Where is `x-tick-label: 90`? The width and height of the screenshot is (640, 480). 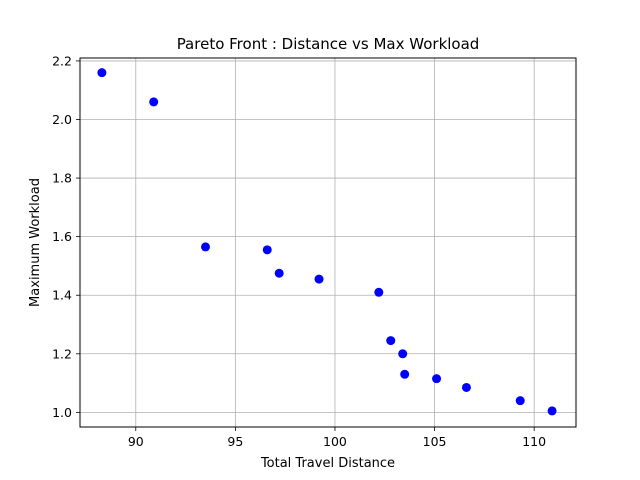 x-tick-label: 90 is located at coordinates (136, 441).